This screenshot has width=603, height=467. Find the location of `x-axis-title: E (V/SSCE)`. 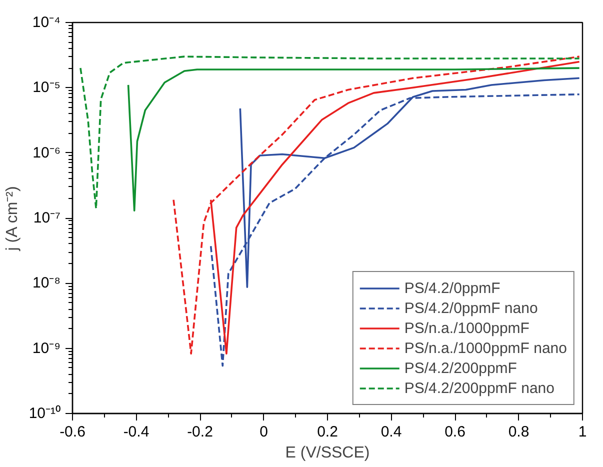

x-axis-title: E (V/SSCE) is located at coordinates (327, 453).